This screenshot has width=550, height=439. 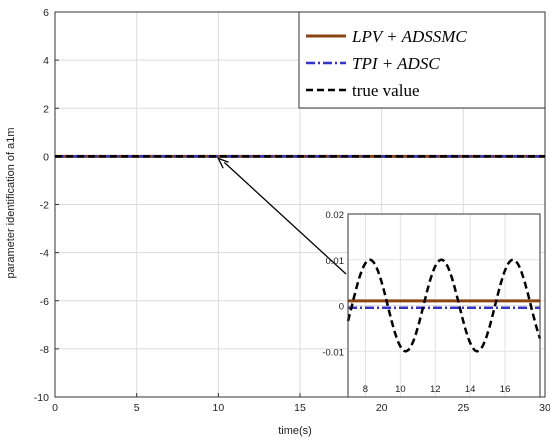 What do you see at coordinates (44, 206) in the screenshot?
I see `y-tick-label: -2` at bounding box center [44, 206].